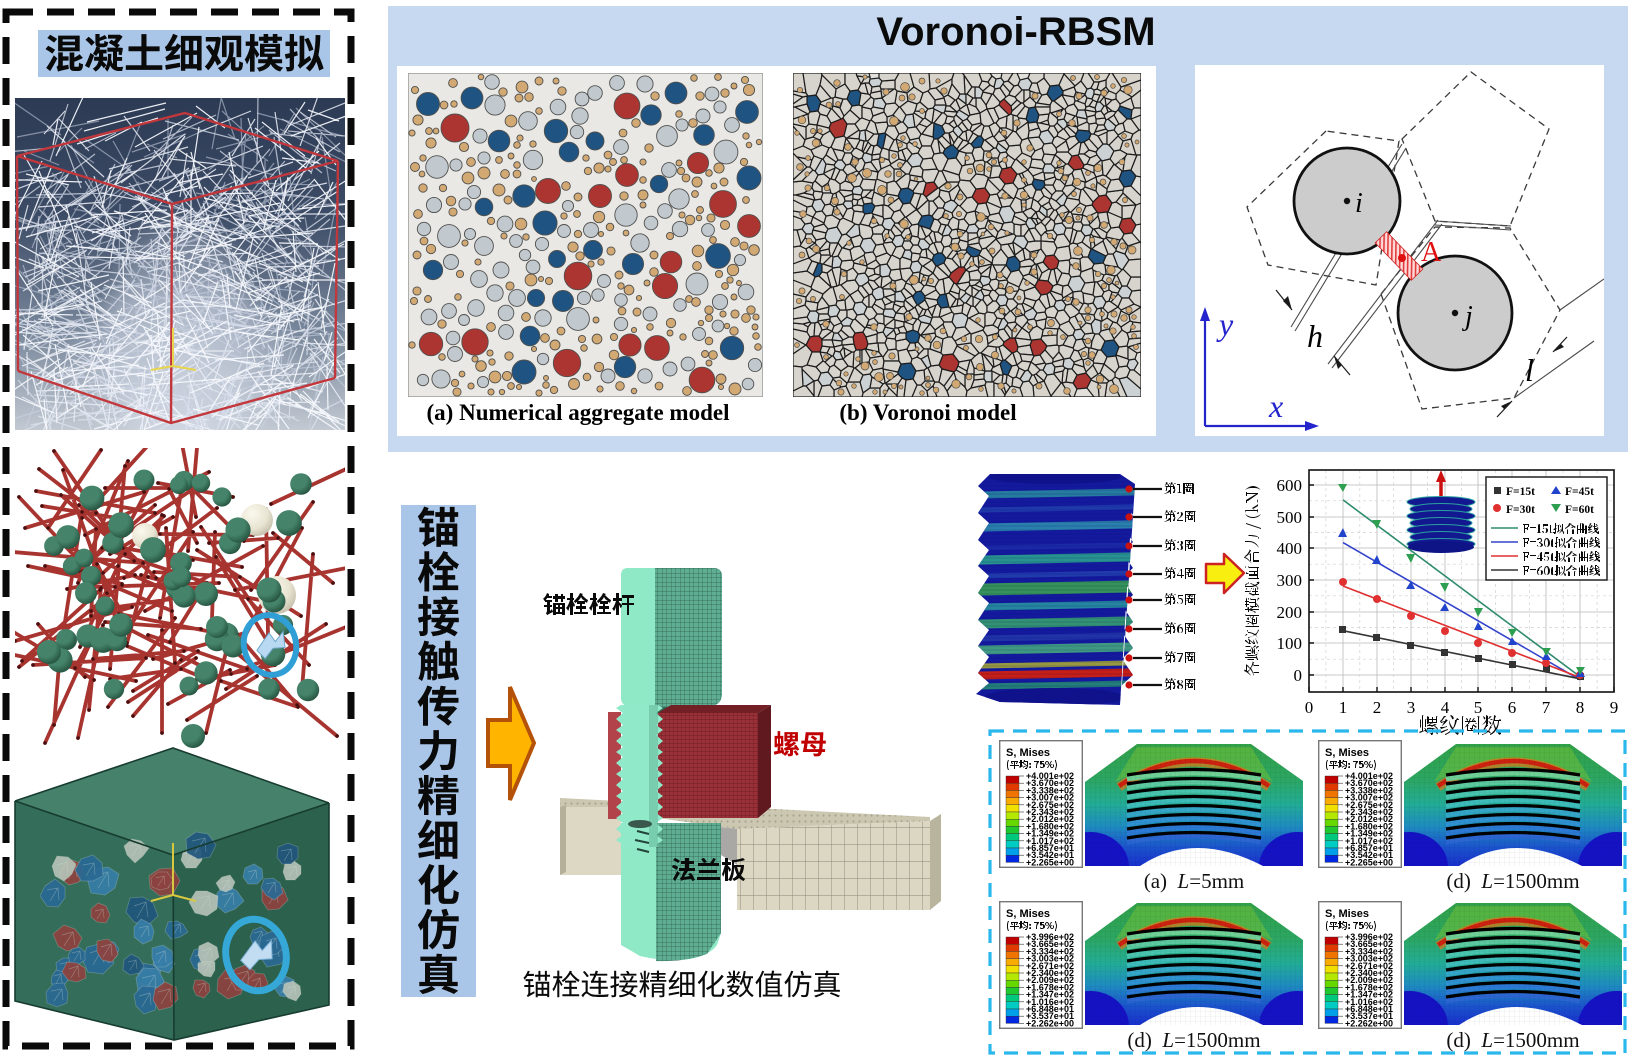  I want to click on svg-text: F=45t, so click(1579, 492).